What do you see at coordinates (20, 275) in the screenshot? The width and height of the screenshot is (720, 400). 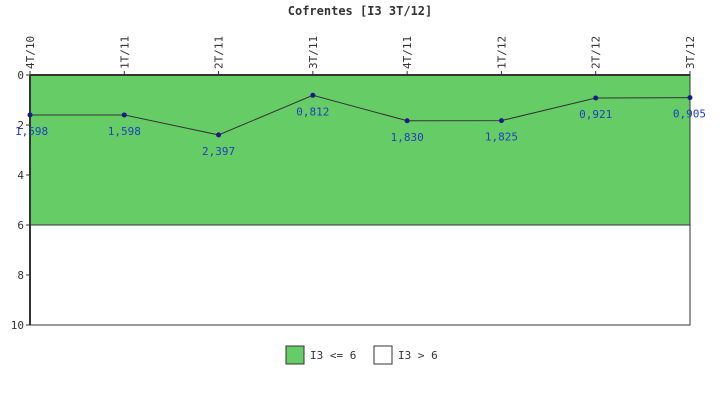 I see `y-tick-label: 8` at bounding box center [20, 275].